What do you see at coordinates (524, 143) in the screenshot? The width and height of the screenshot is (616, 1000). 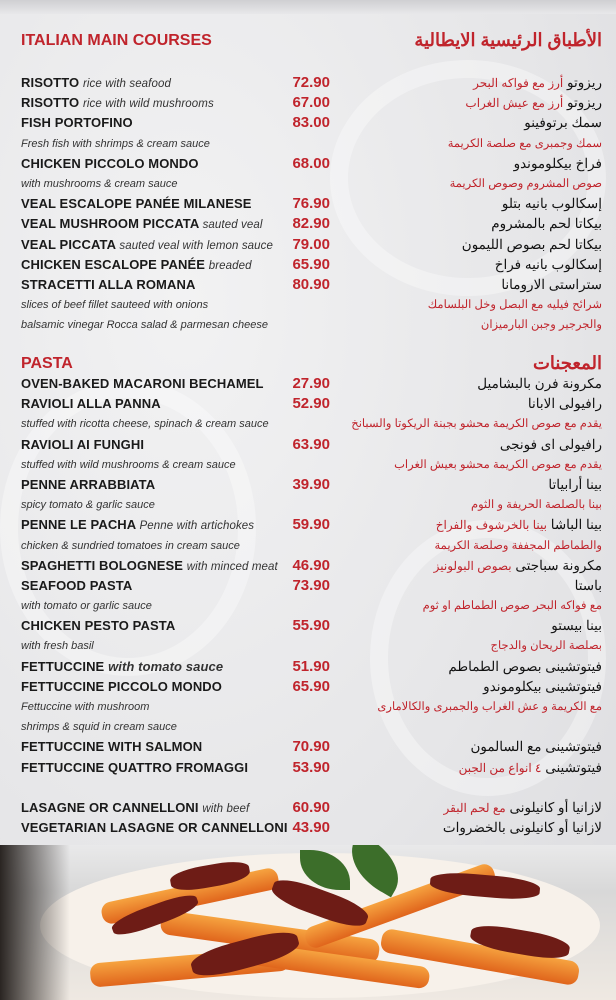 I see `item-description-ar: سمك وجمبرى مع صلصة الكريمة` at bounding box center [524, 143].